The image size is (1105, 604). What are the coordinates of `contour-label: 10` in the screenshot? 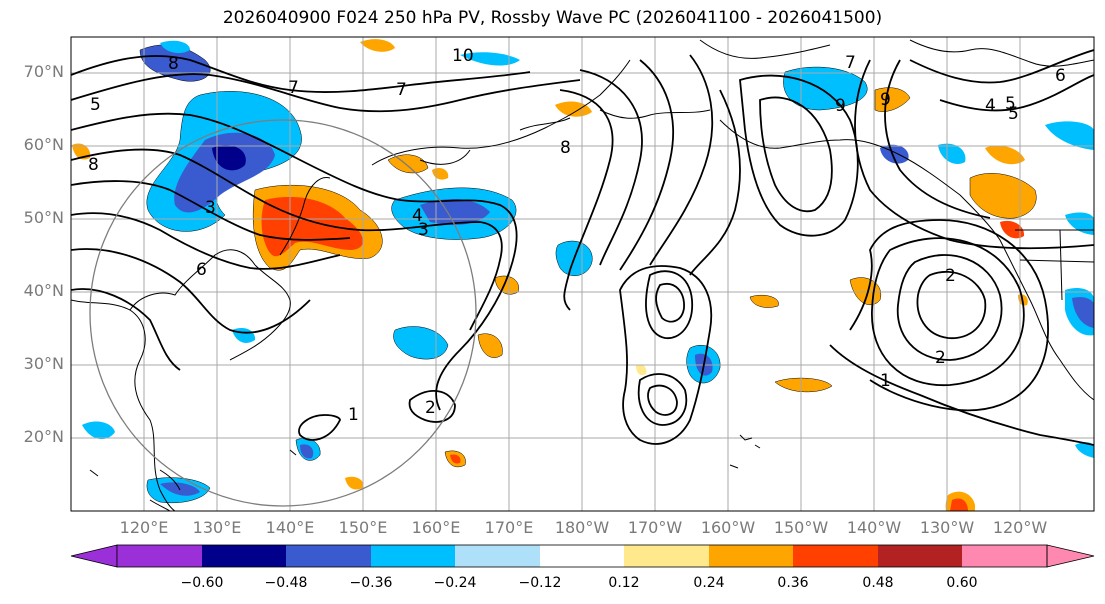 It's located at (463, 56).